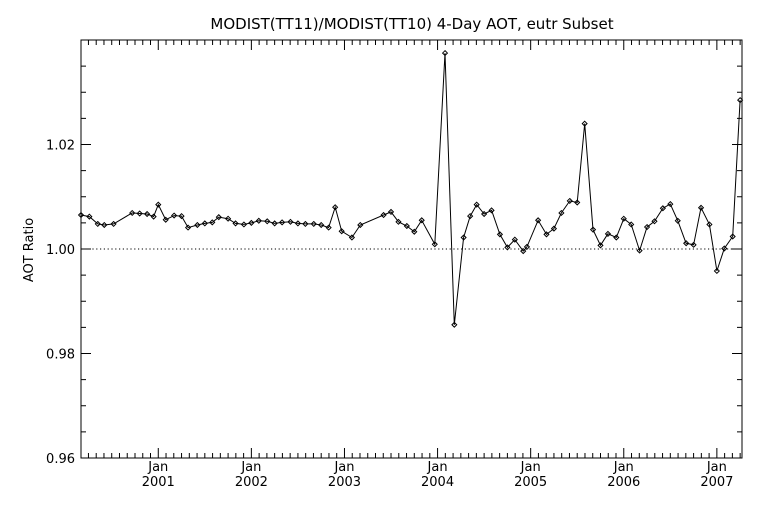  Describe the element at coordinates (60, 459) in the screenshot. I see `y-tick-label: 0.96` at that location.